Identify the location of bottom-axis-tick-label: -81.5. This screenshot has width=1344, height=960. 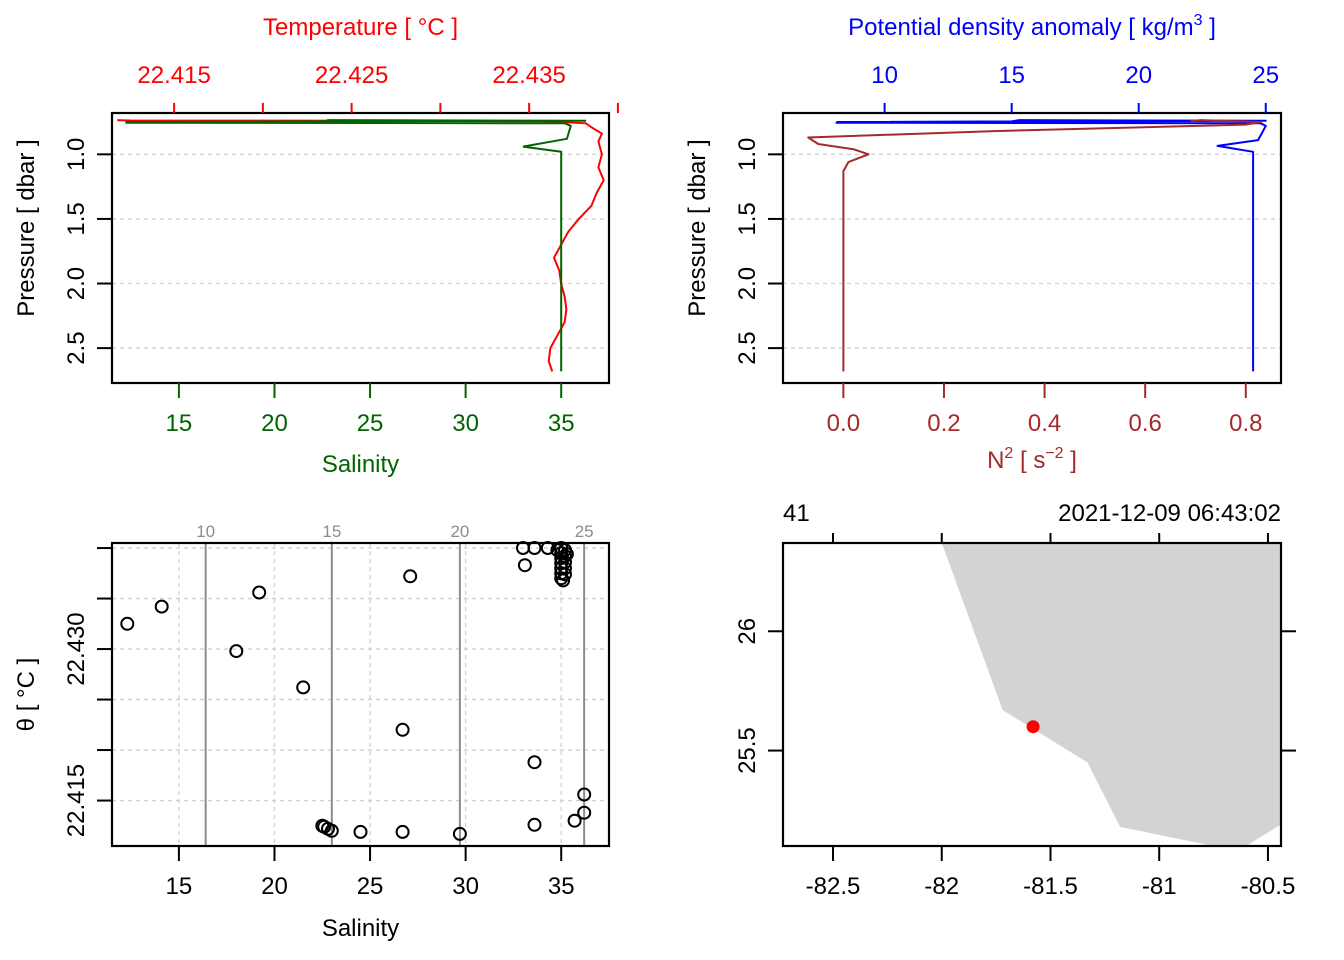
(1050, 886).